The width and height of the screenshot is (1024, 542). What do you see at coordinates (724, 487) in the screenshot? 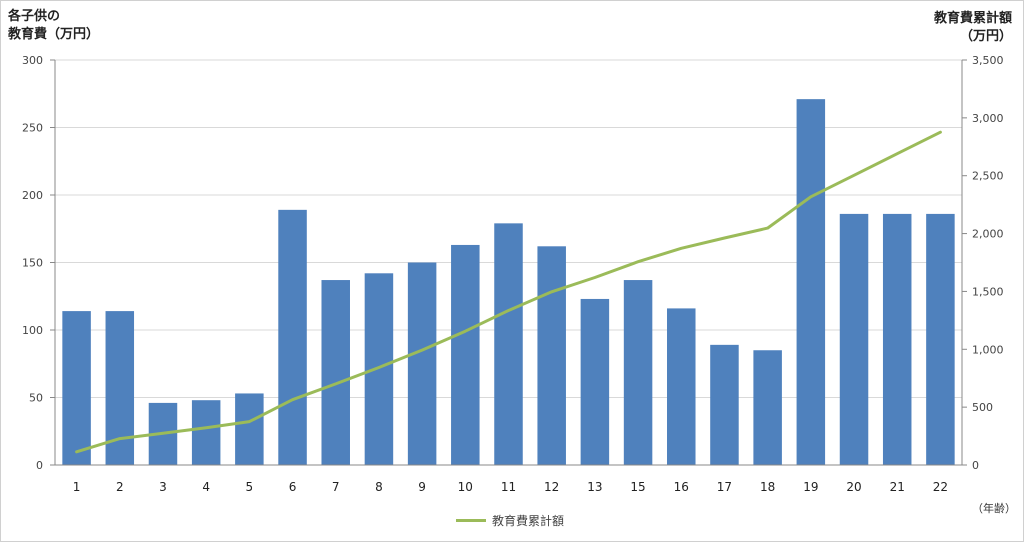
I see `x-tick-label: 17` at bounding box center [724, 487].